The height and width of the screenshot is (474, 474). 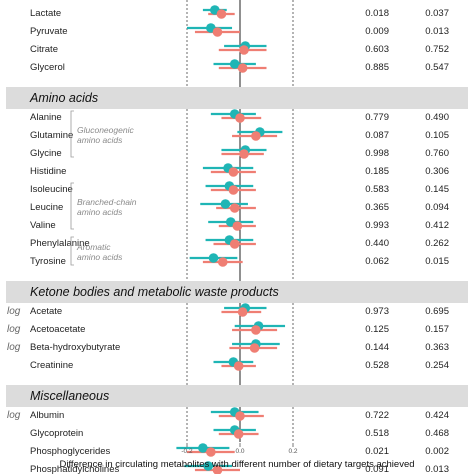 I want to click on p-value-1: 0.009, so click(x=377, y=31).